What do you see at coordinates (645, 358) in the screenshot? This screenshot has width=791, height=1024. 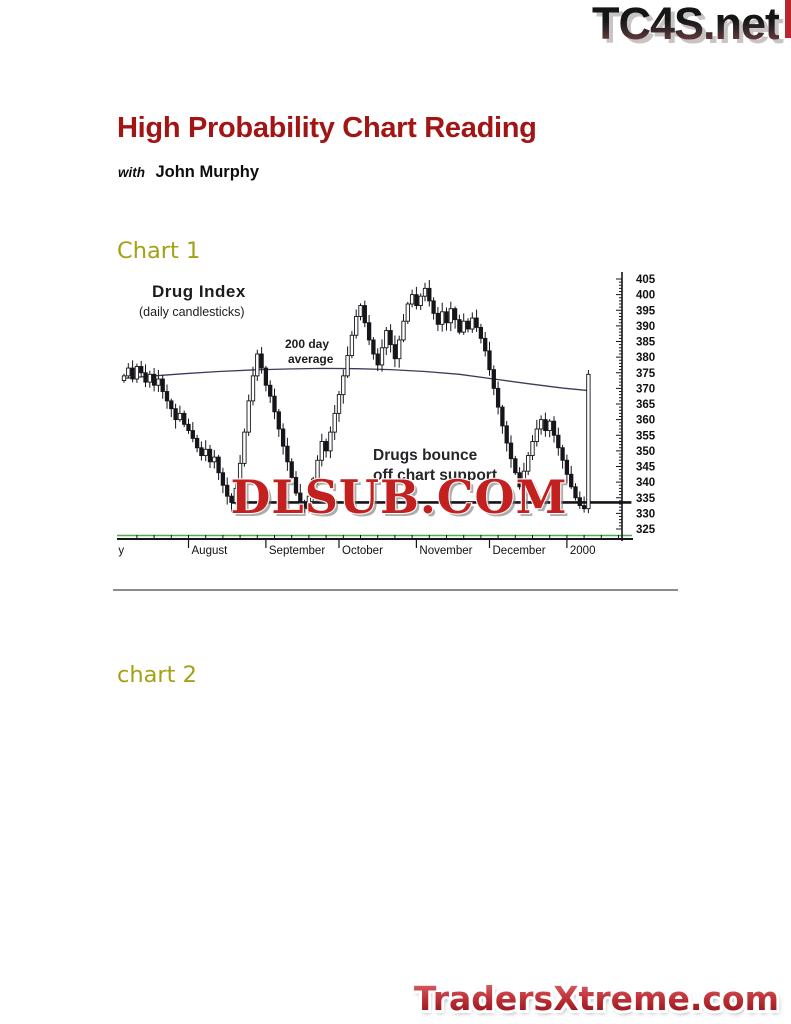 I see `svg-text: 380` at bounding box center [645, 358].